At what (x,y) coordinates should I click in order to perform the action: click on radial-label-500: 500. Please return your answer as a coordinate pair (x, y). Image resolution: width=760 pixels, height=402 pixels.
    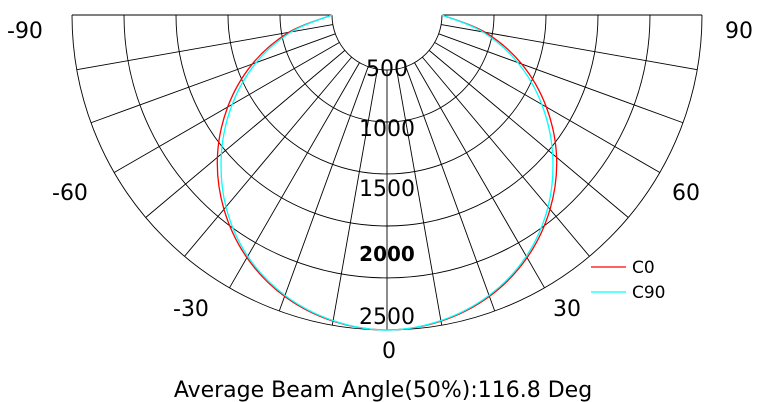
    Looking at the image, I should click on (387, 69).